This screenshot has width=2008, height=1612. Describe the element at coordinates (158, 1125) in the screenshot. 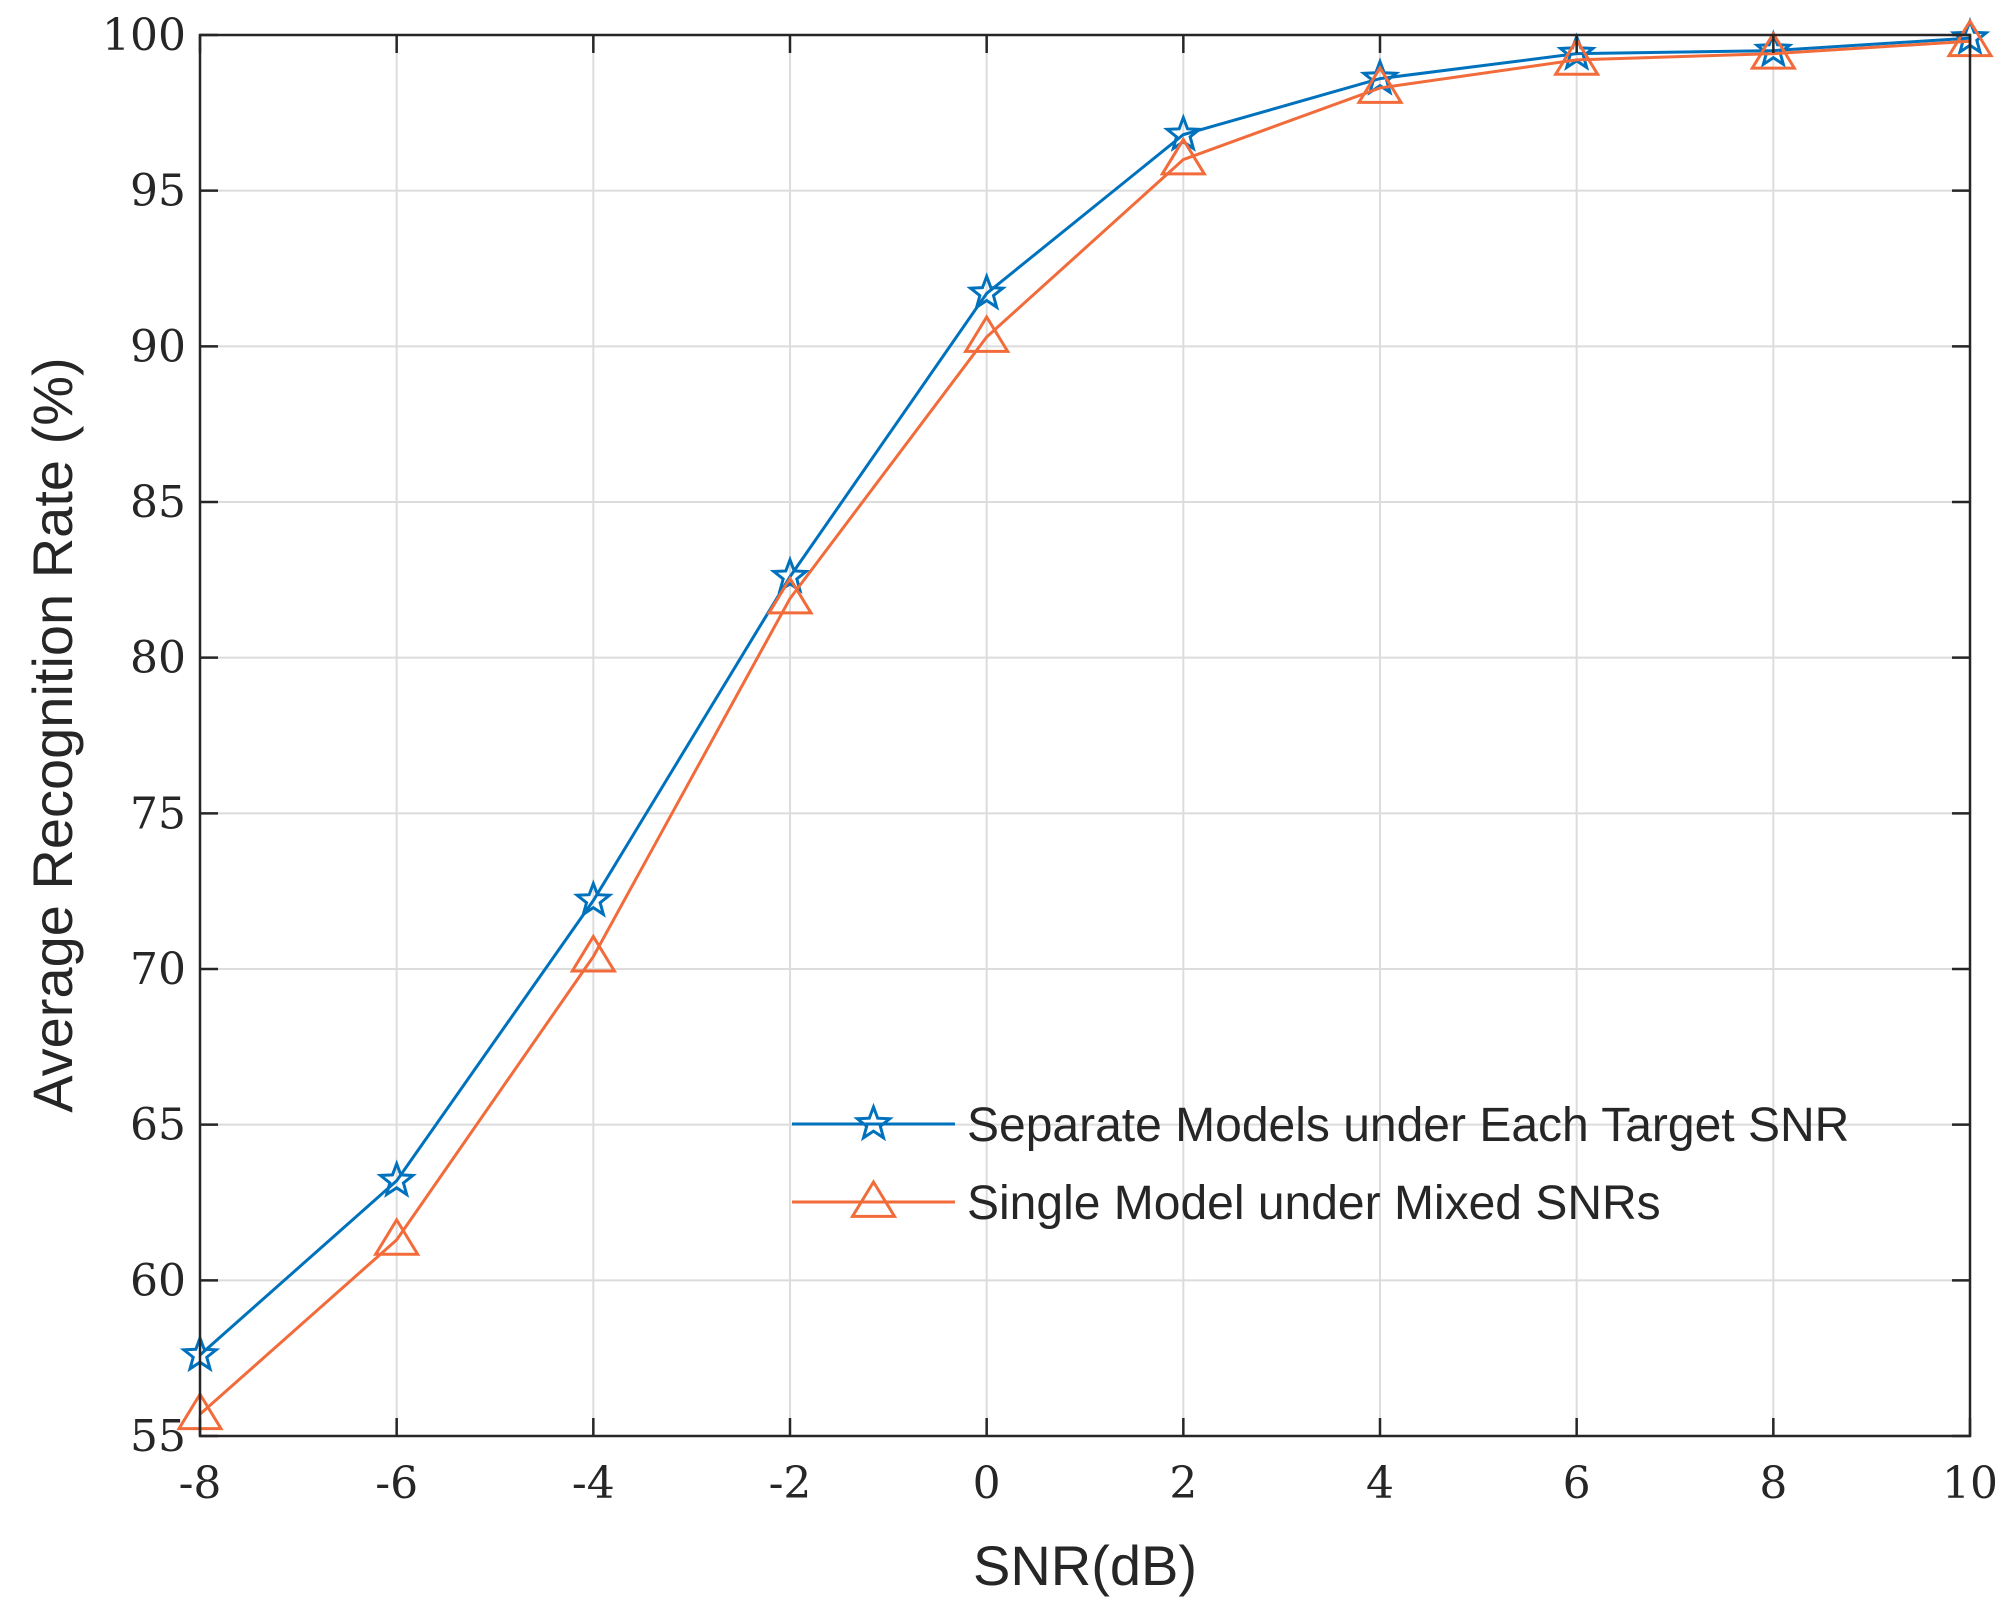

I see `y-tick-label: 65` at that location.